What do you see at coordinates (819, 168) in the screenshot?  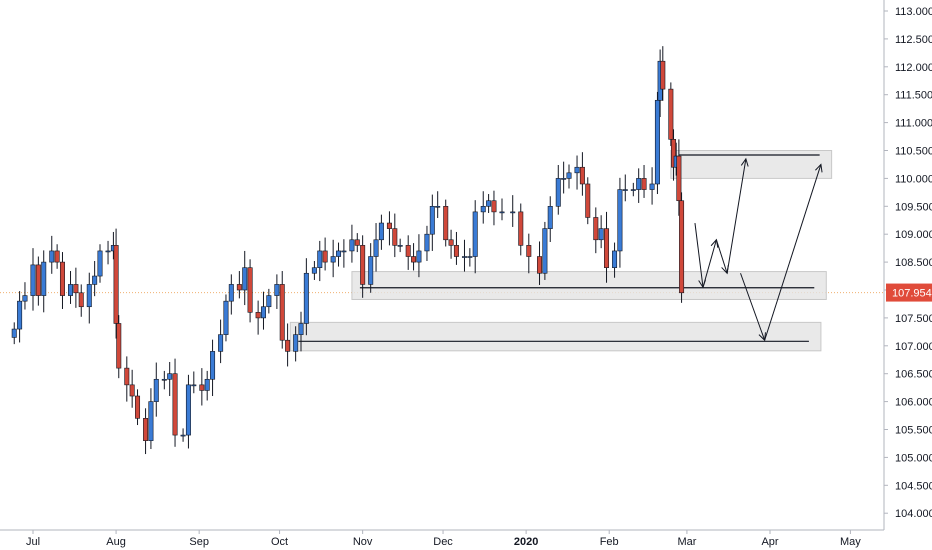 I see `arrowhead` at bounding box center [819, 168].